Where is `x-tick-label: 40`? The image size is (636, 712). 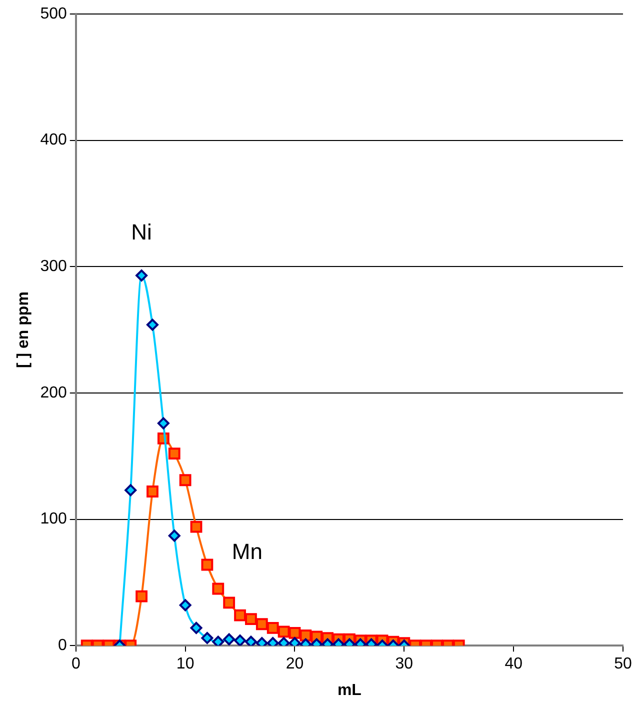 x-tick-label: 40 is located at coordinates (513, 664).